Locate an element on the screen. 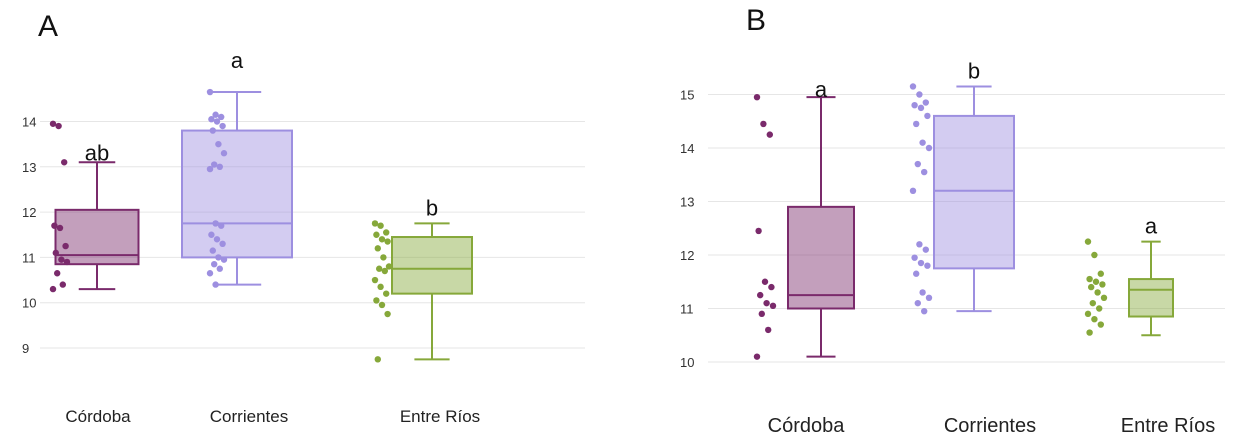 This screenshot has height=446, width=1239. panel-b-label: B is located at coordinates (756, 20).